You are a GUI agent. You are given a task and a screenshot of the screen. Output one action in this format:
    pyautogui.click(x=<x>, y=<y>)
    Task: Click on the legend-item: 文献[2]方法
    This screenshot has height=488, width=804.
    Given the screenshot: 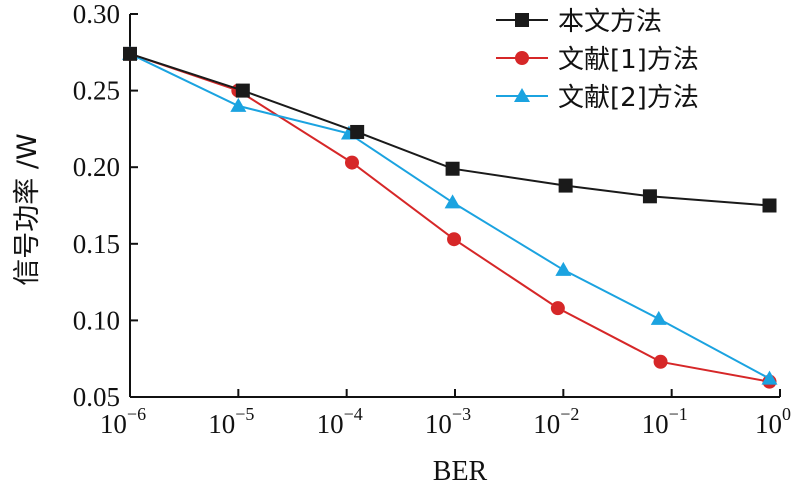 What is the action you would take?
    pyautogui.click(x=597, y=98)
    